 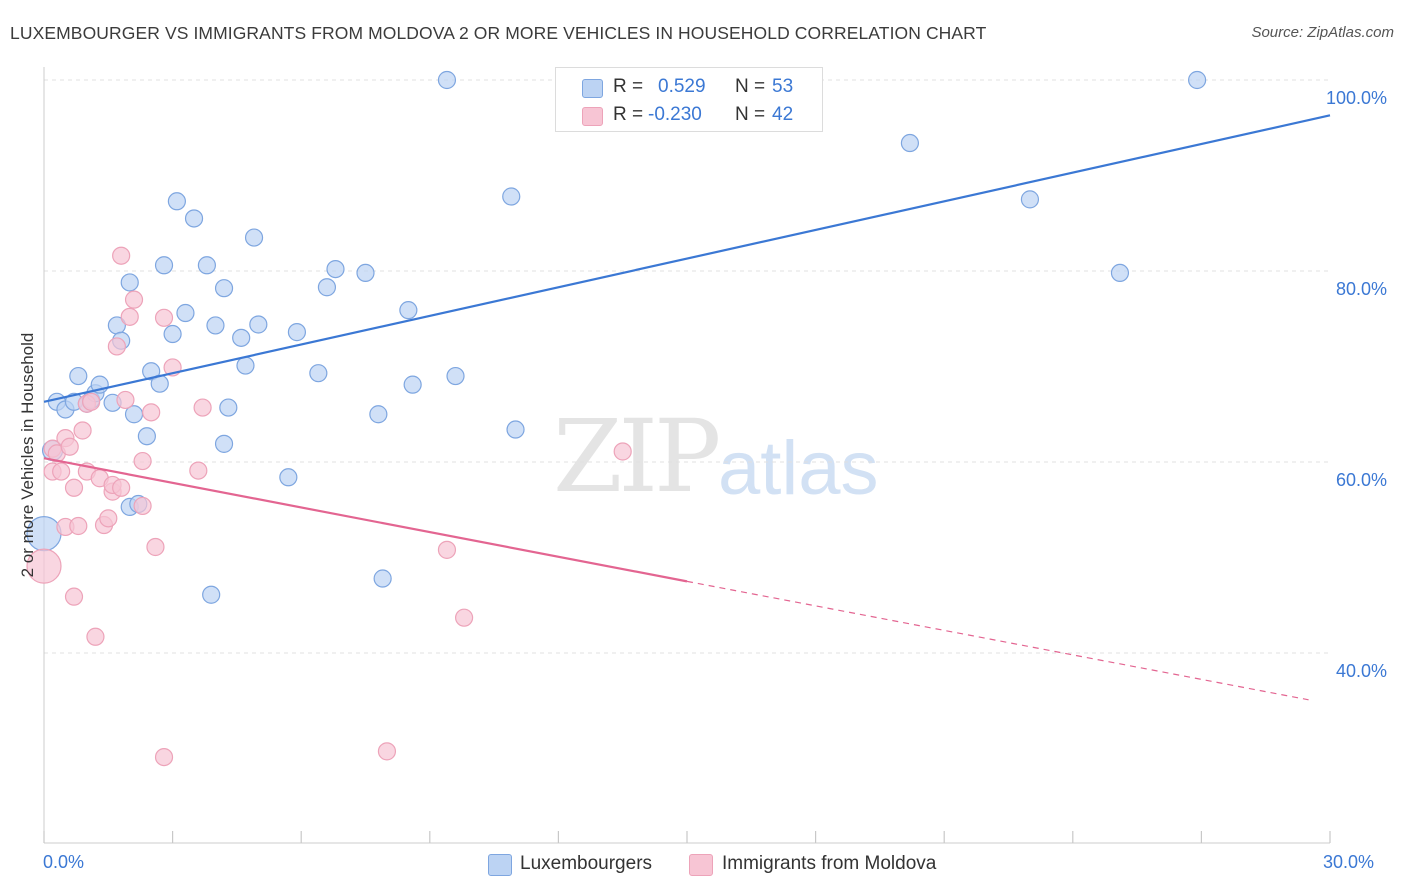 What do you see at coordinates (997, 640) in the screenshot?
I see `moldova-trendline-extension` at bounding box center [997, 640].